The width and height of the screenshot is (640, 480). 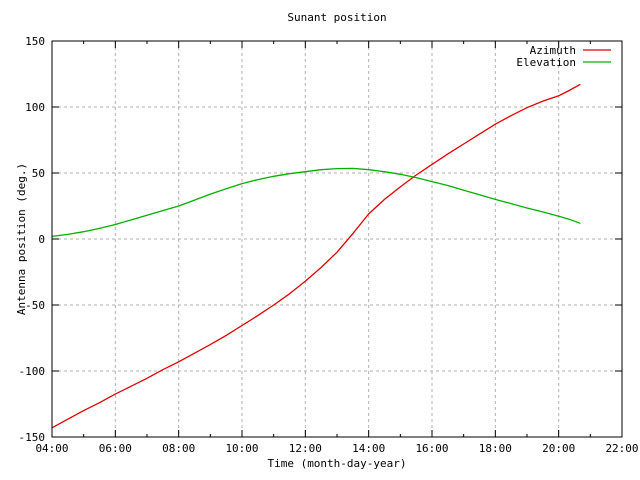 I want to click on legend: Azimuth Elevation, so click(x=563, y=56).